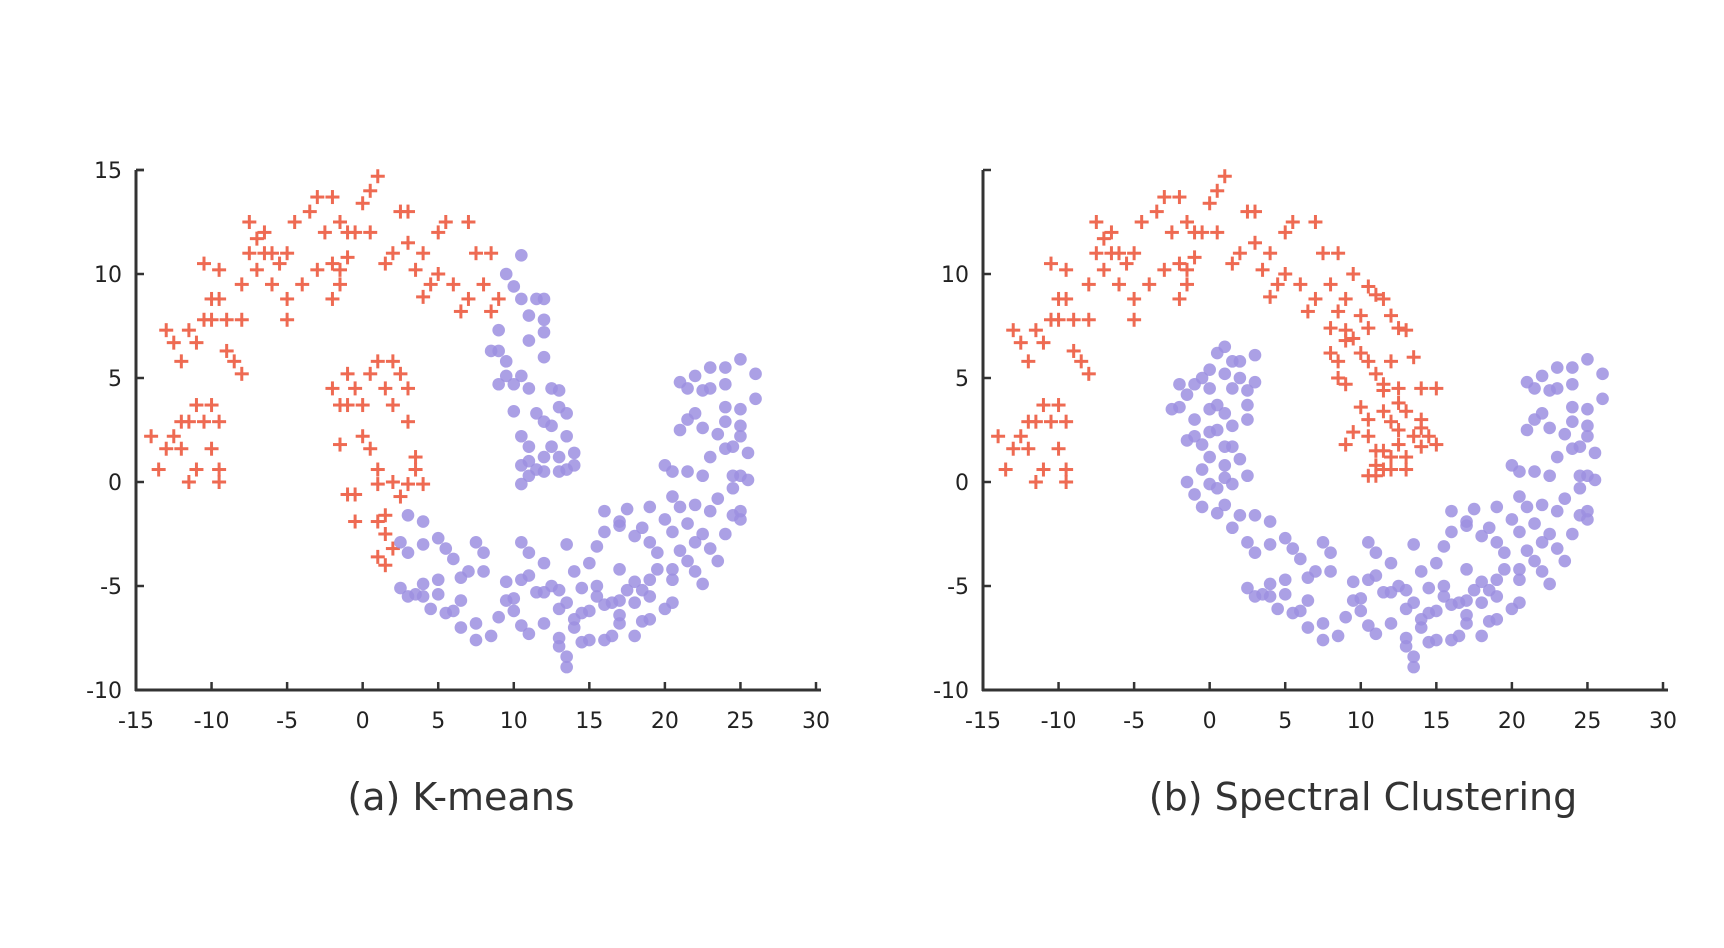 The width and height of the screenshot is (1724, 948). I want to click on y-tick-label: 5, so click(962, 379).